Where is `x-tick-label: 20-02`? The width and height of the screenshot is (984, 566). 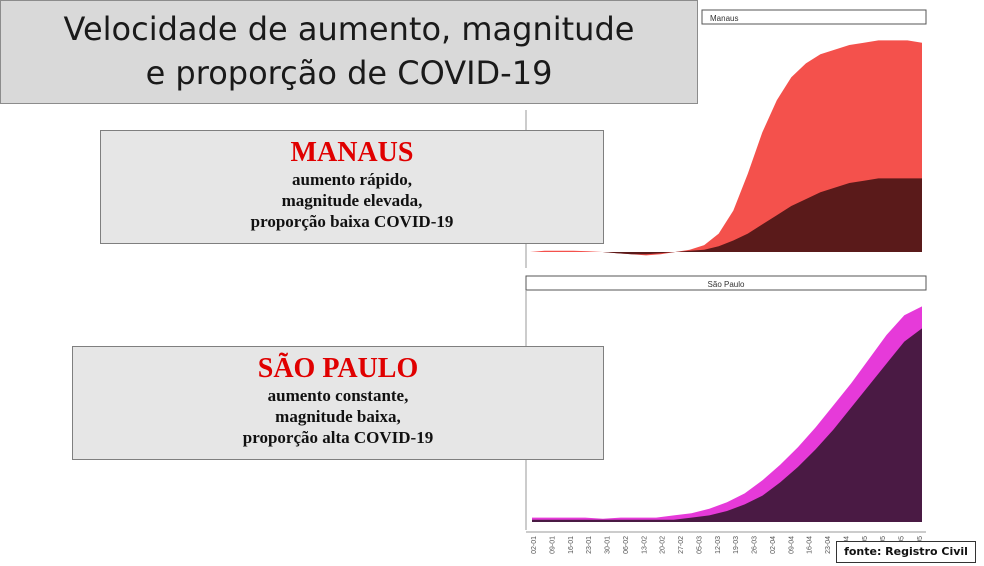
x-tick-label: 20-02 is located at coordinates (663, 545).